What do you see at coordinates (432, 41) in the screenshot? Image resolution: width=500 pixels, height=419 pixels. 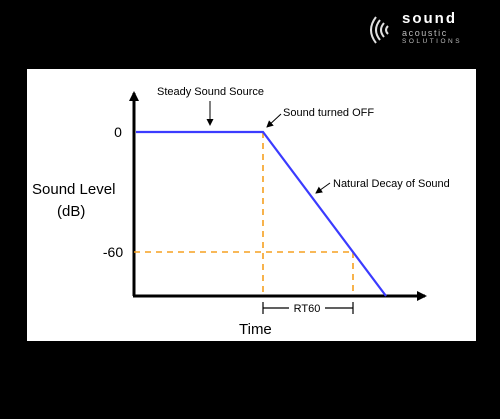 I see `logo-line3: SOLUTIONS` at bounding box center [432, 41].